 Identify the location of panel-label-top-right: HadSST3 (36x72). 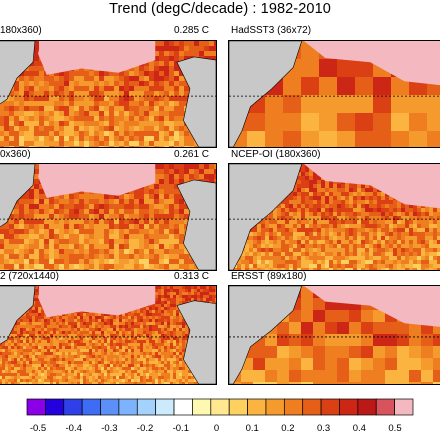
(271, 30).